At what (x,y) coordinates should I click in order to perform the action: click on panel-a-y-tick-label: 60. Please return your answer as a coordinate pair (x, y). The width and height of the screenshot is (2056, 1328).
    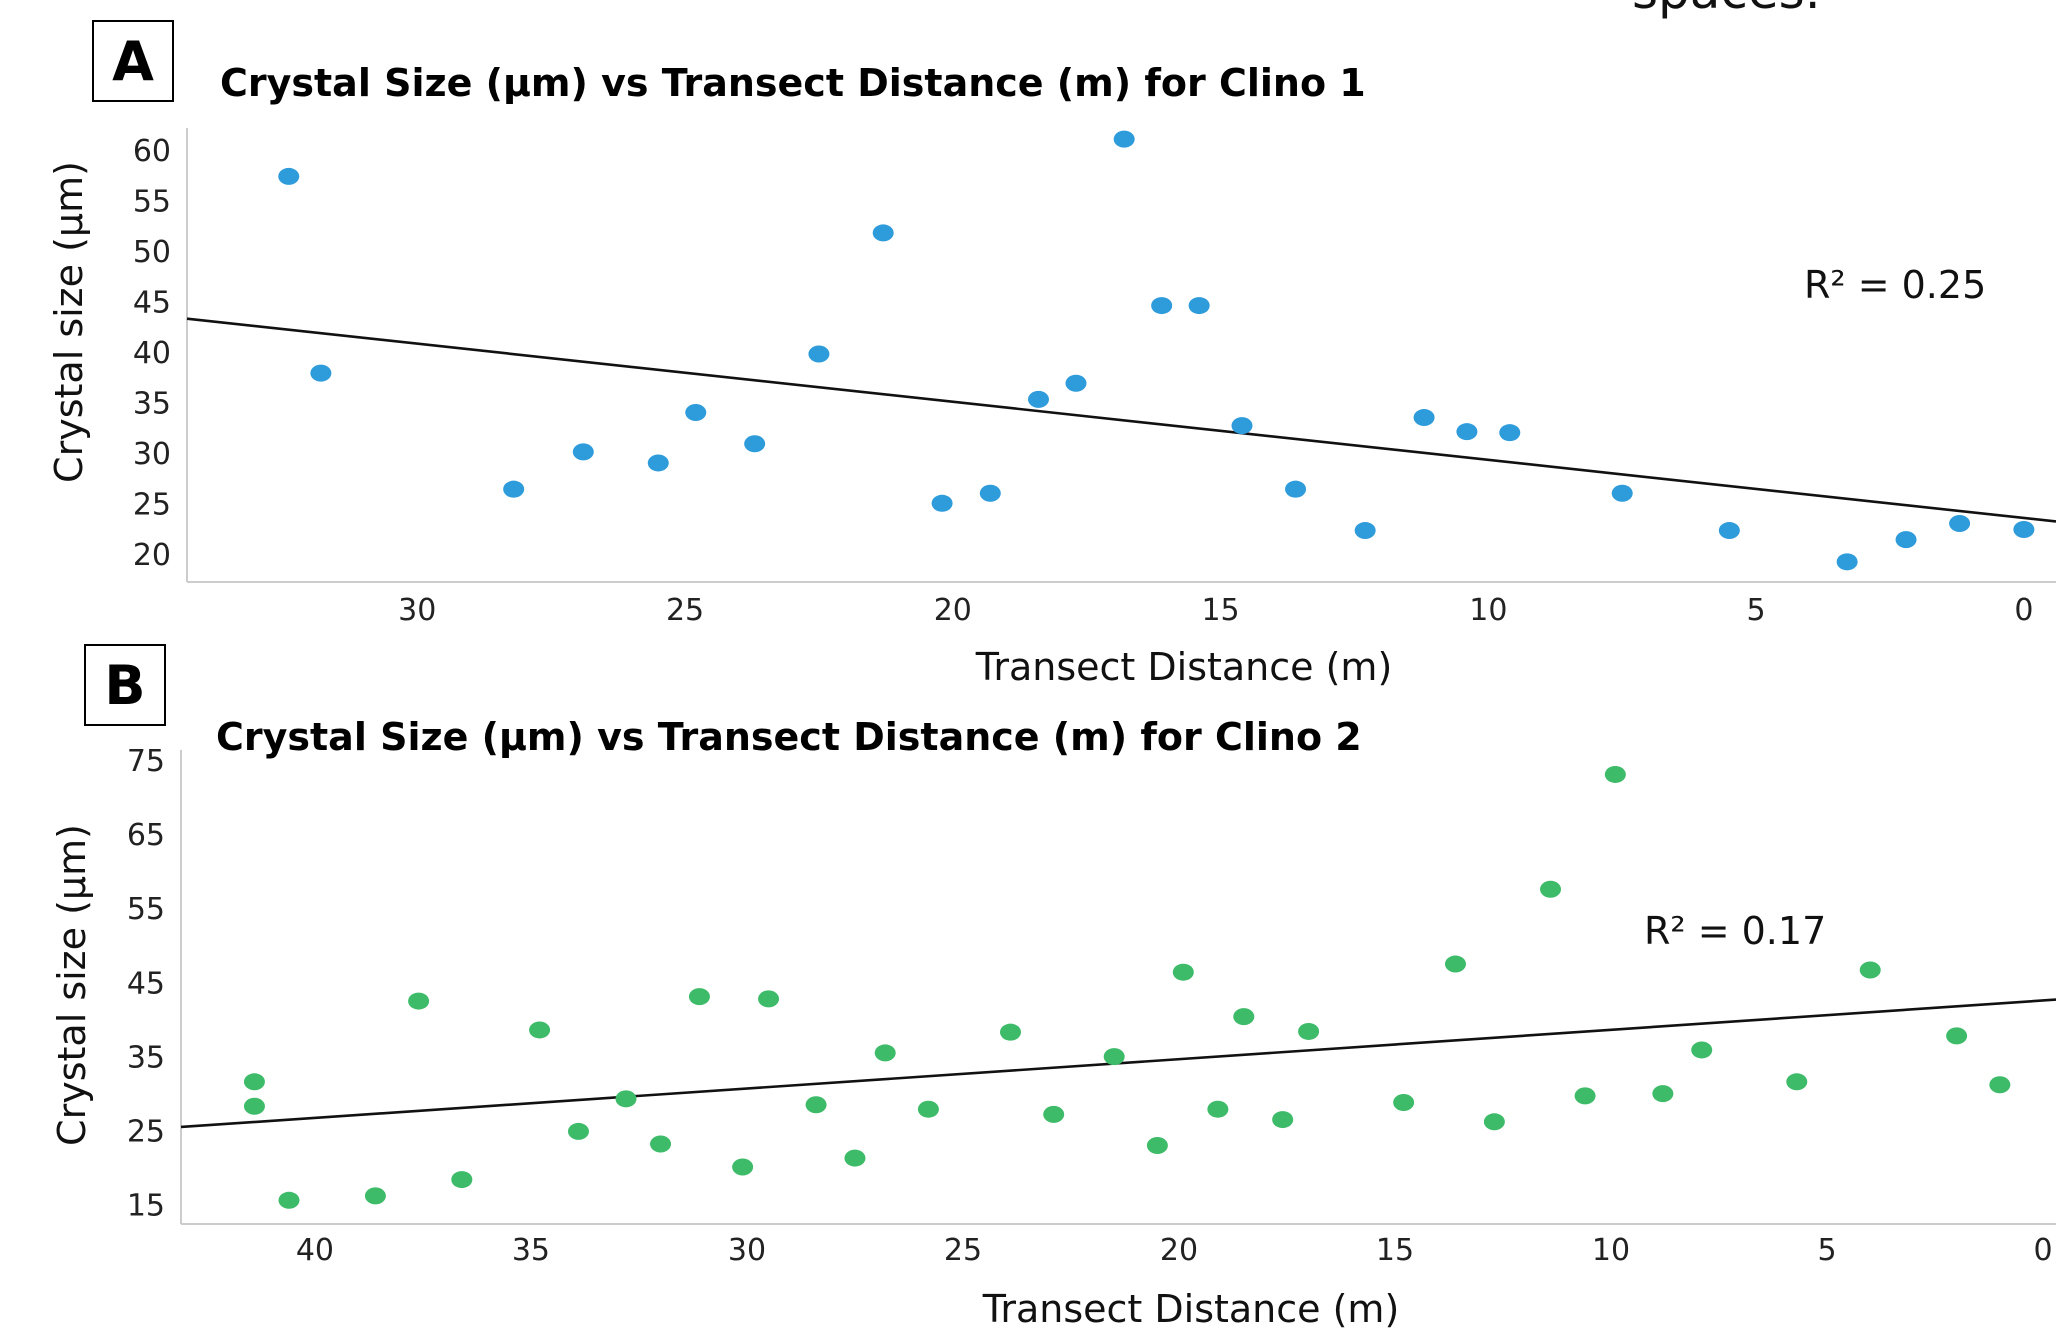
    Looking at the image, I should click on (152, 151).